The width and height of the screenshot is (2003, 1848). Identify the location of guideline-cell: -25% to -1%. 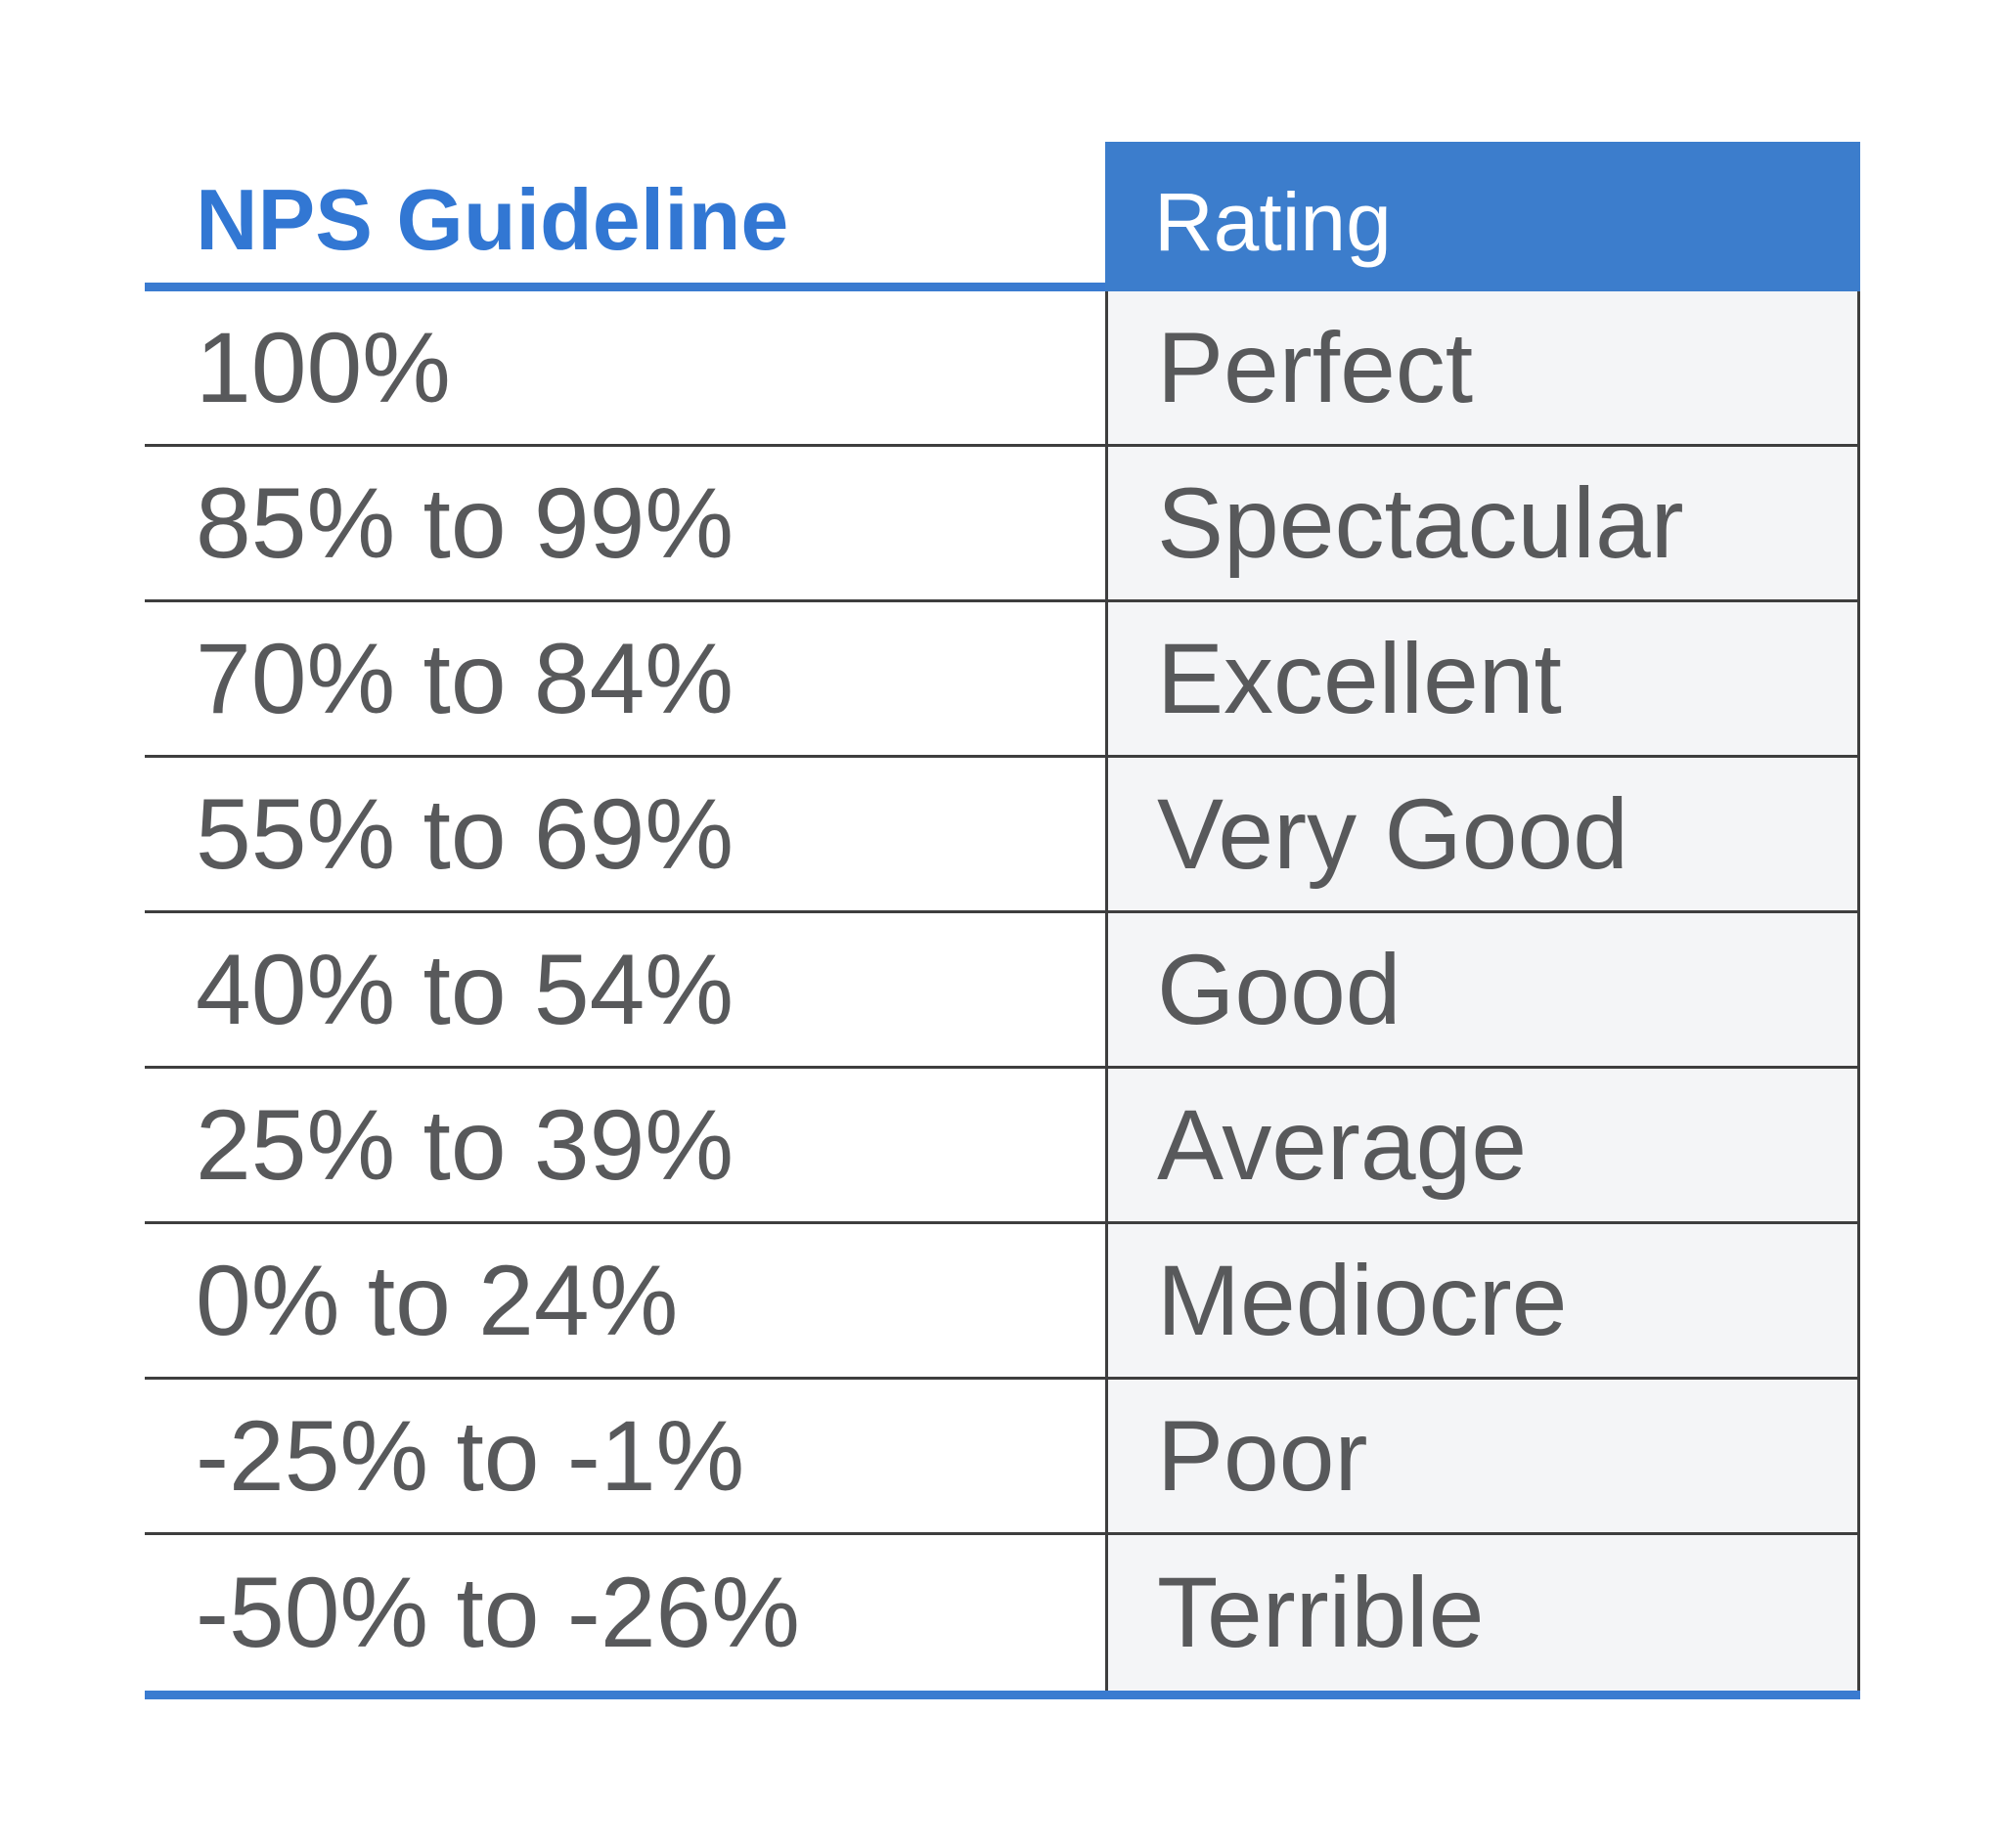
(625, 1457).